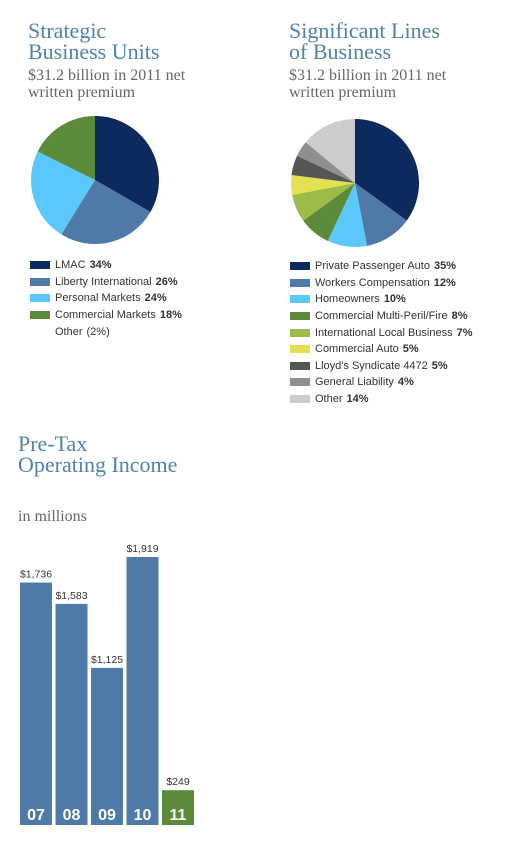  I want to click on sbu-legend-item-commercial-markets: Commercial Markets 18%, so click(106, 315).